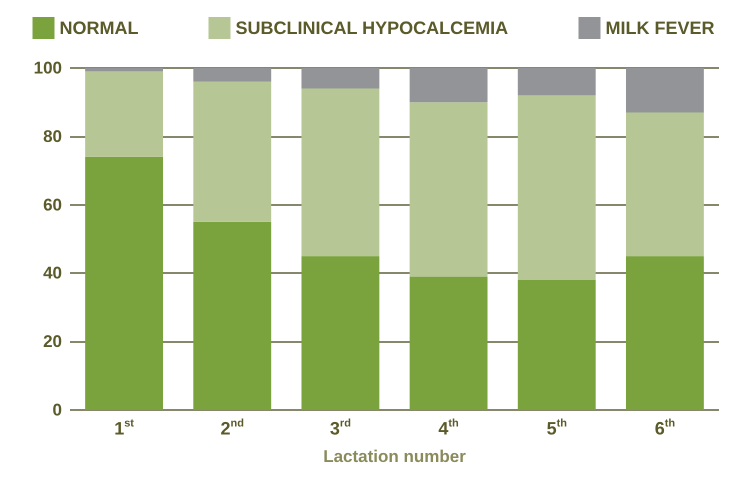 Image resolution: width=747 pixels, height=488 pixels. I want to click on y-tick-label: 40, so click(52, 273).